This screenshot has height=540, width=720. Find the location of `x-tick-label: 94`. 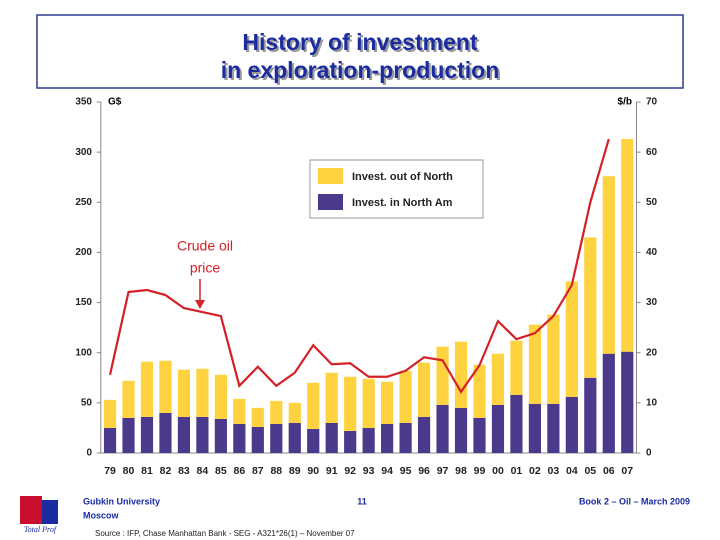

x-tick-label: 94 is located at coordinates (387, 471).